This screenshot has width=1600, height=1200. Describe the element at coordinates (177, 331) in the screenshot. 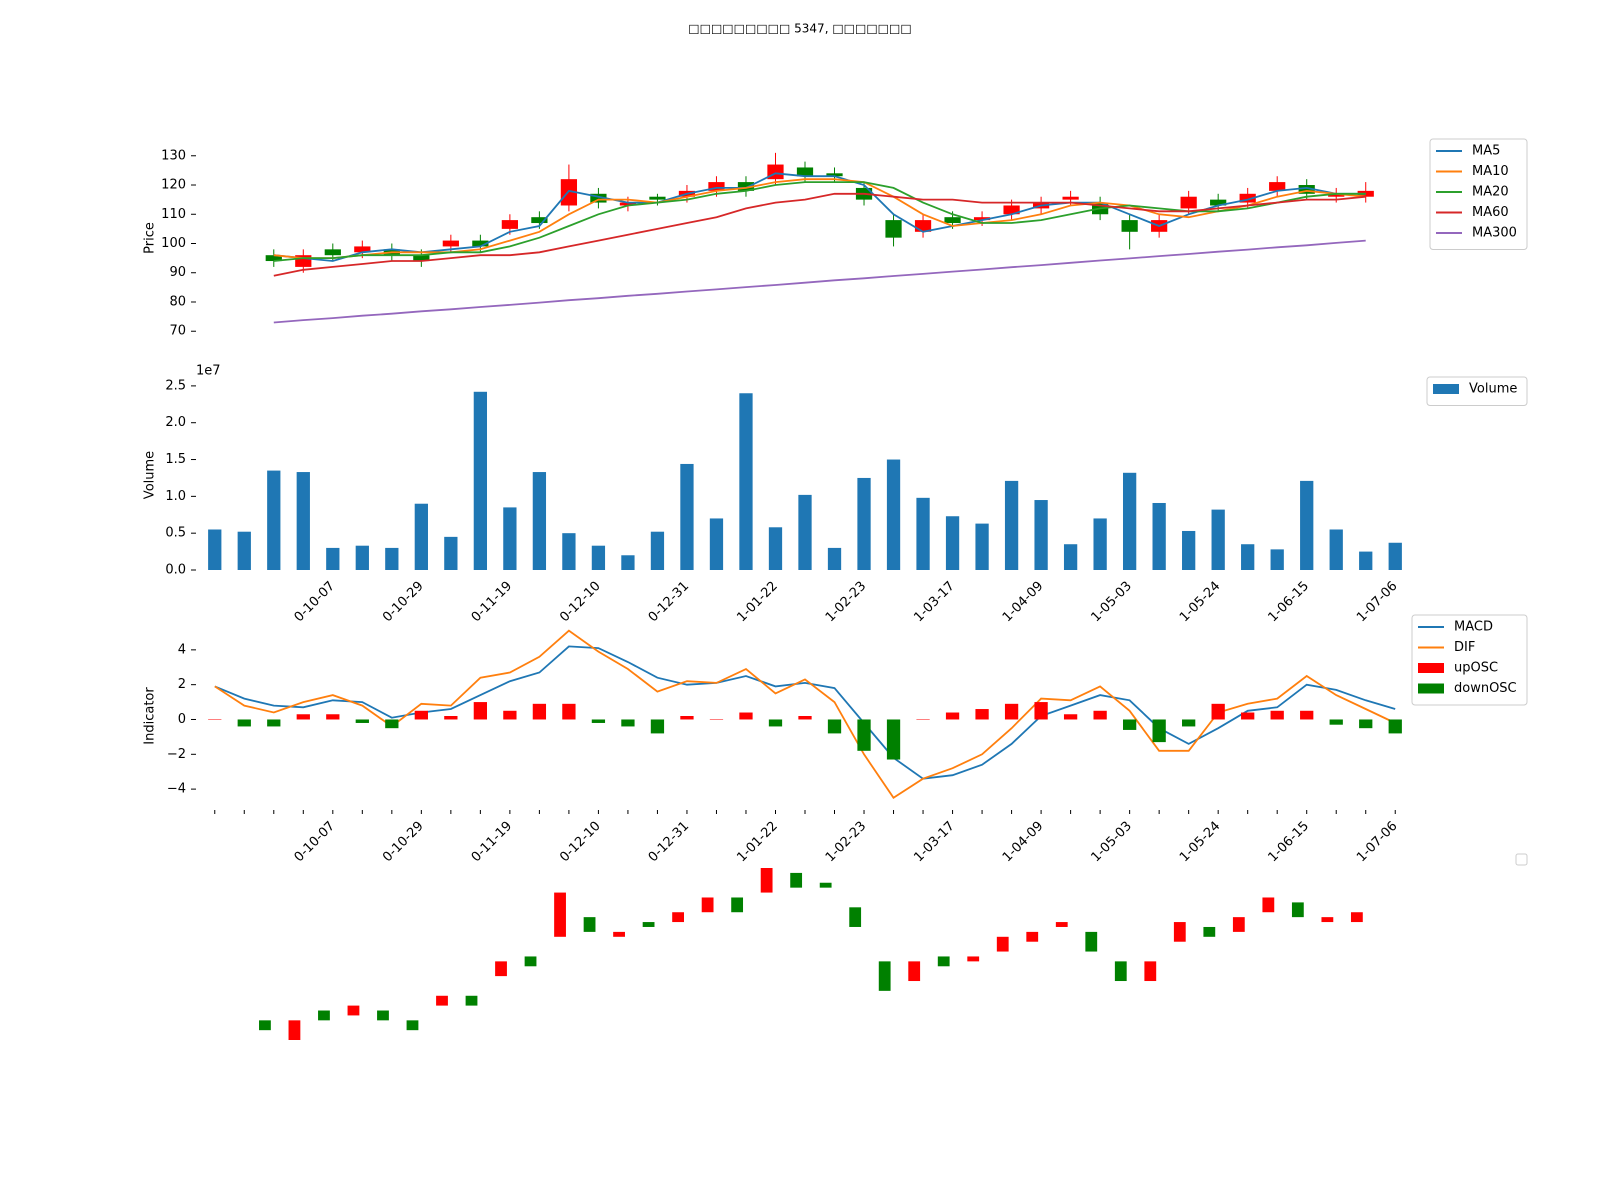

I see `y-tick-label: 70` at that location.